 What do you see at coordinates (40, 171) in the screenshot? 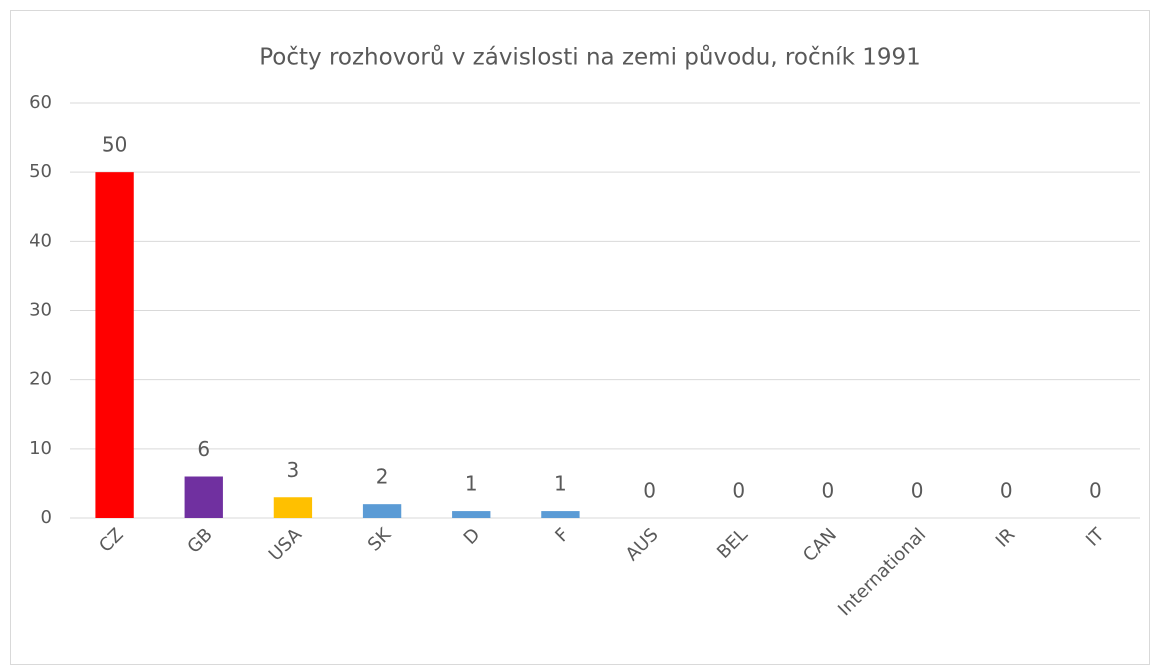
I see `y-tick-label: 50` at bounding box center [40, 171].